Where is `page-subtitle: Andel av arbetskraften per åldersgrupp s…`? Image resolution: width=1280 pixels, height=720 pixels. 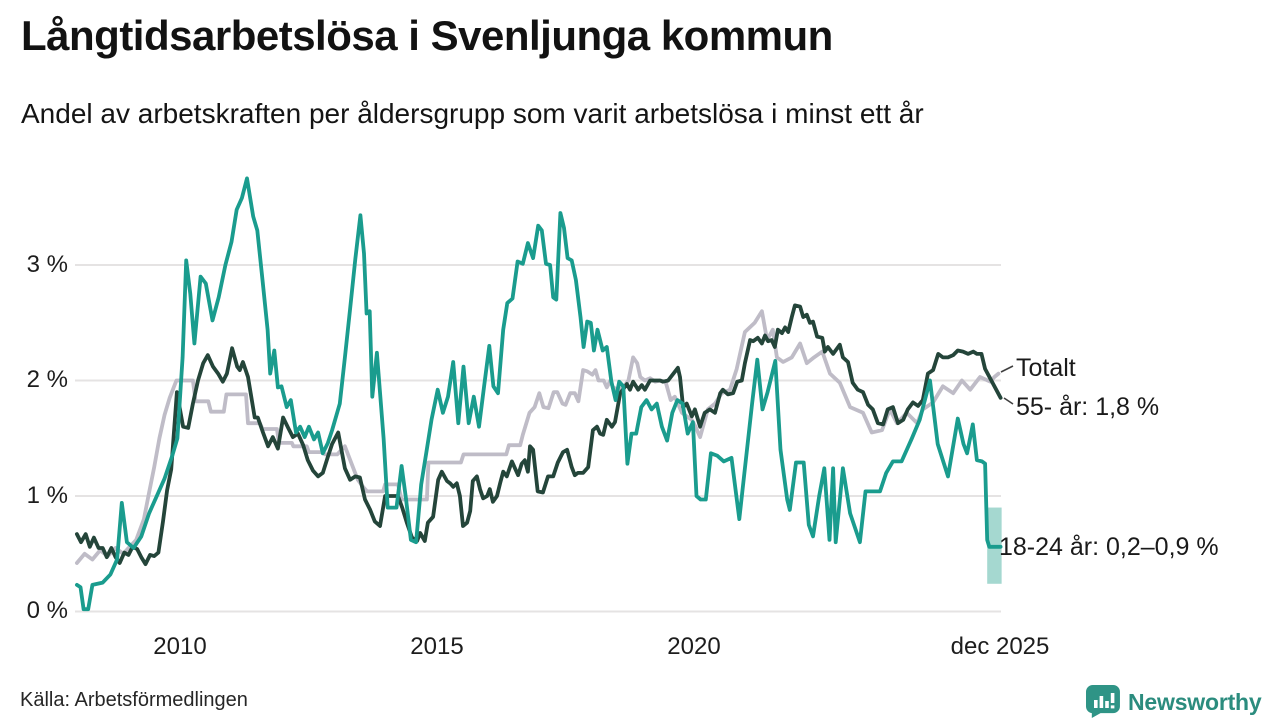 page-subtitle: Andel av arbetskraften per åldersgrupp s… is located at coordinates (472, 113).